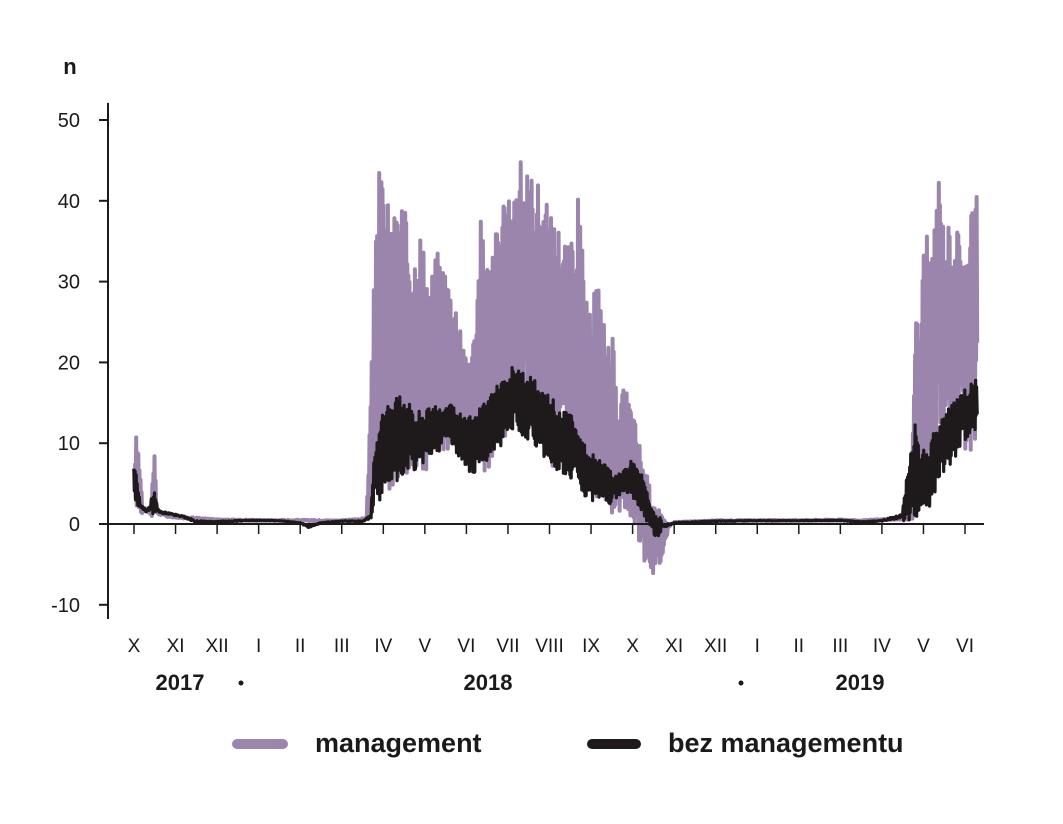 Image resolution: width=1063 pixels, height=824 pixels. What do you see at coordinates (69, 121) in the screenshot?
I see `y-tick-label: 50` at bounding box center [69, 121].